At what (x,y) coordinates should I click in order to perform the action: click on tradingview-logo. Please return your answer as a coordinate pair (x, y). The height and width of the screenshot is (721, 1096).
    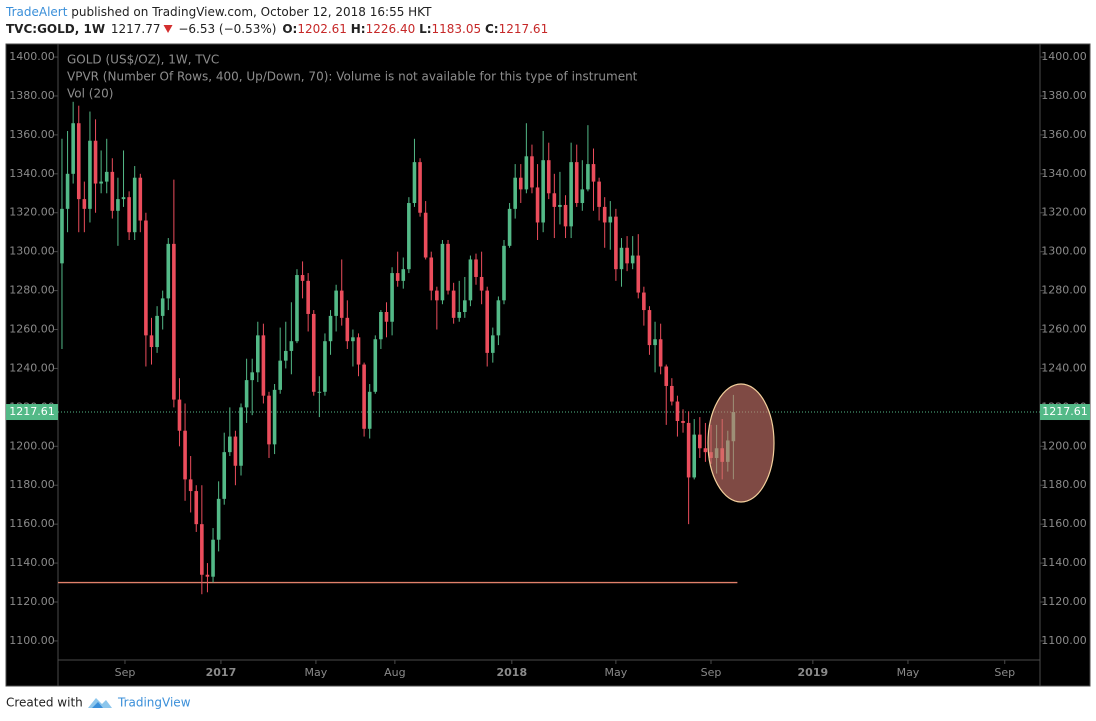
    Looking at the image, I should click on (100, 703).